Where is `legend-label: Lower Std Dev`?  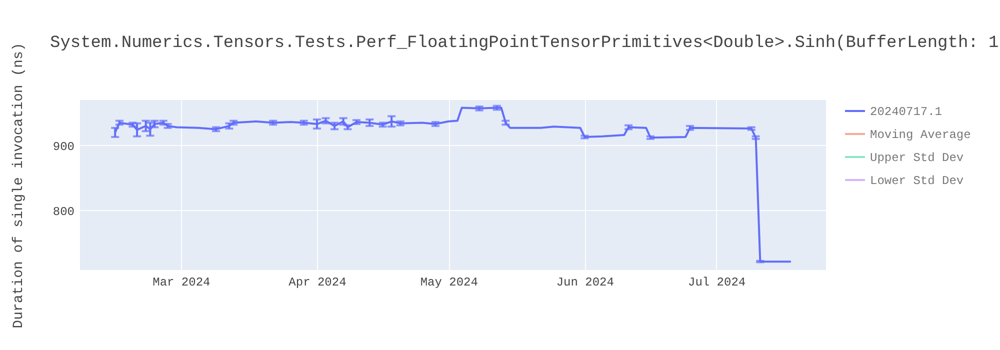
legend-label: Lower Std Dev is located at coordinates (917, 181).